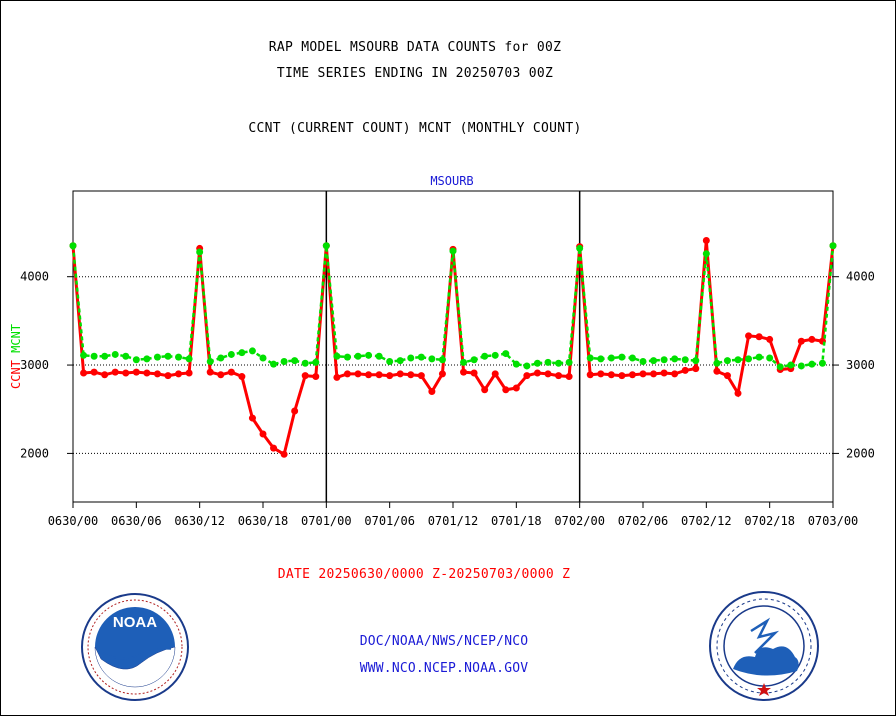 This screenshot has width=896, height=716. Describe the element at coordinates (769, 521) in the screenshot. I see `x-tick-label: 0702/18` at that location.